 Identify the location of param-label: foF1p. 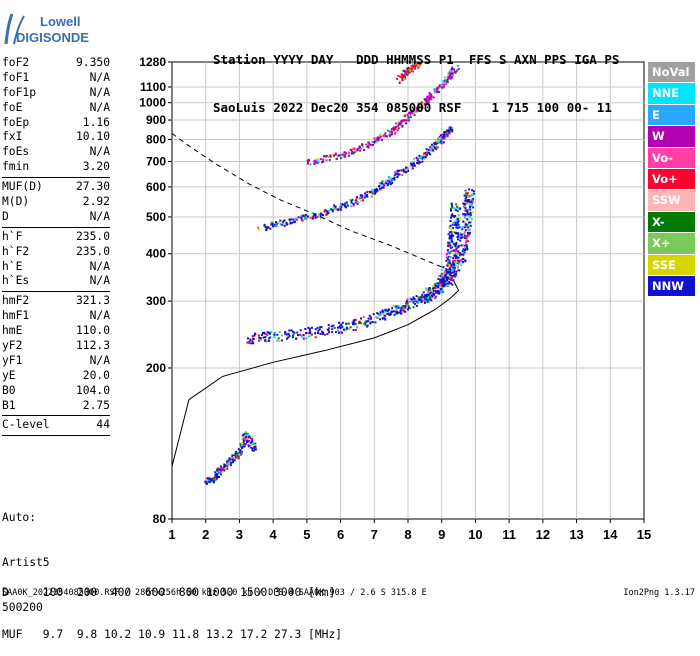
(19, 92).